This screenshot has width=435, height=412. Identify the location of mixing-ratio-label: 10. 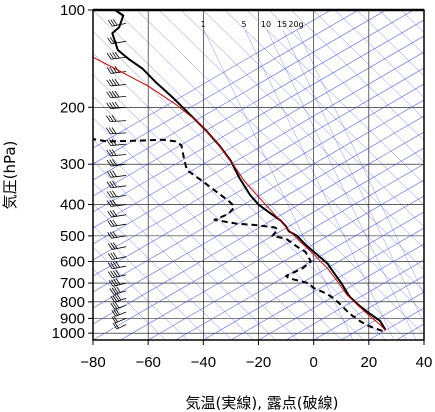
(266, 24).